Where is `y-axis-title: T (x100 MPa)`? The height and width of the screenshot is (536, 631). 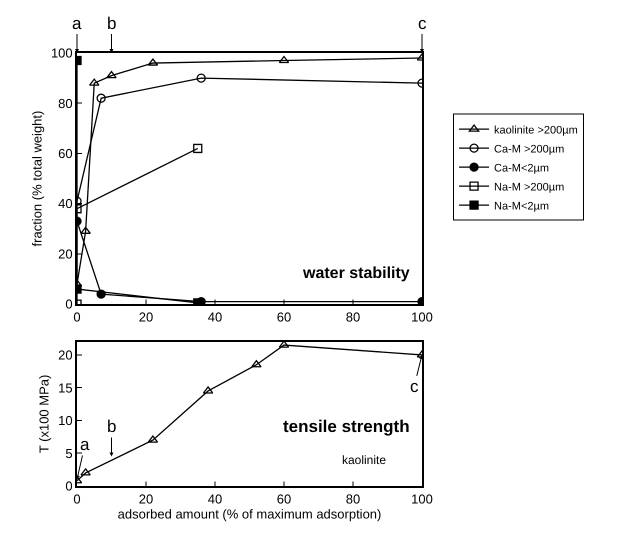 y-axis-title: T (x100 MPa) is located at coordinates (44, 414).